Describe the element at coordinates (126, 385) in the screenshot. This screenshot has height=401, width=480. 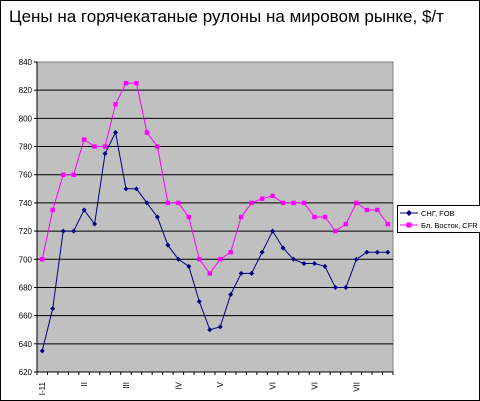
I see `x-tick-label: III` at that location.